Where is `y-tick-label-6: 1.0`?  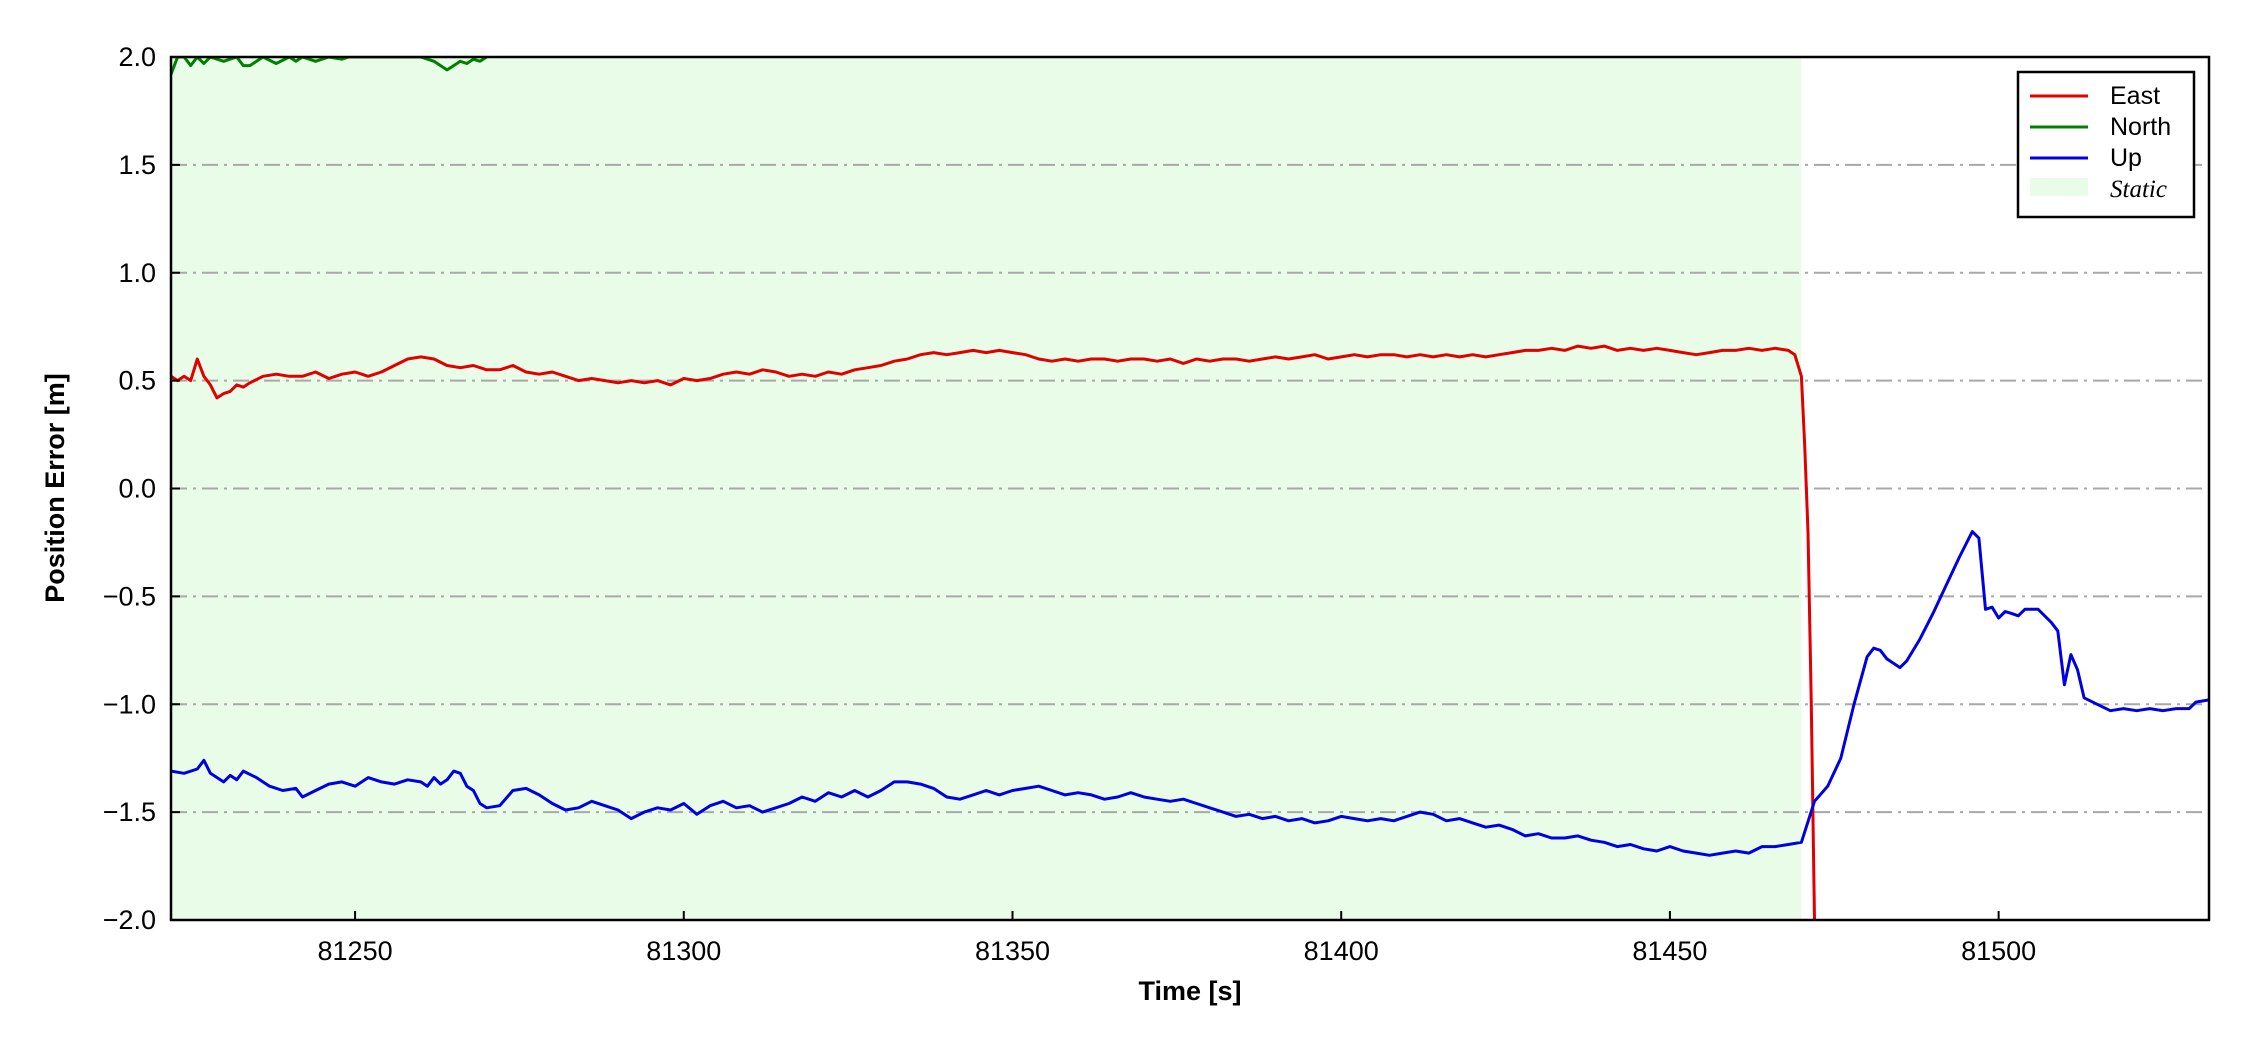 y-tick-label-6: 1.0 is located at coordinates (137, 273).